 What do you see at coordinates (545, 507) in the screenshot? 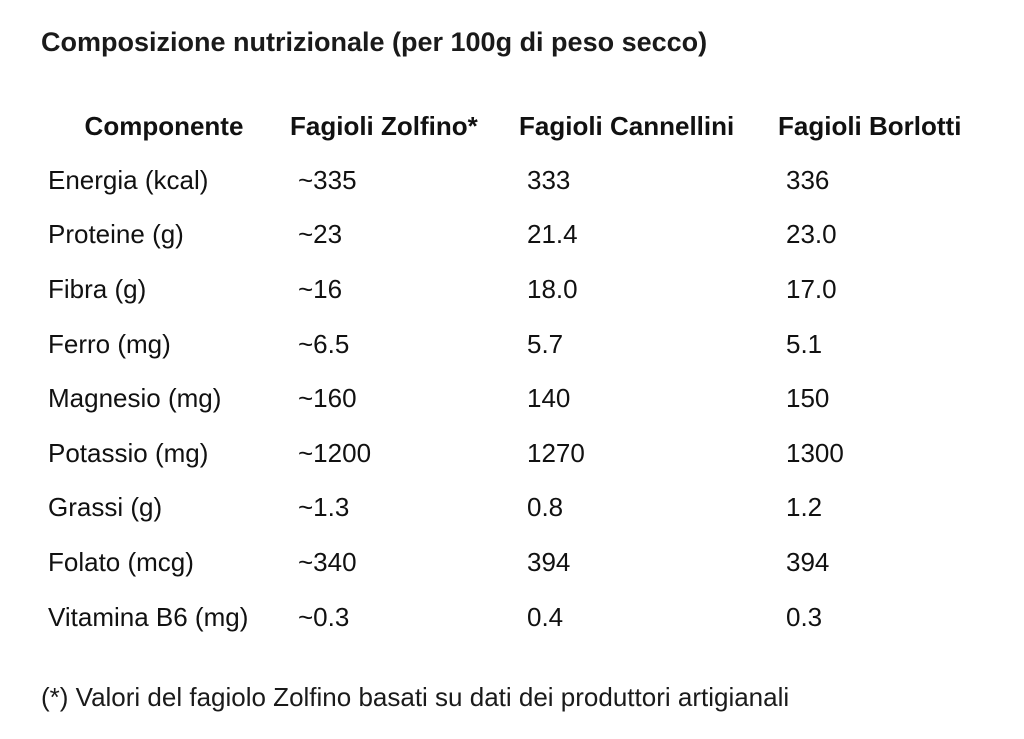
I see `cell-cannellini: 0.8` at bounding box center [545, 507].